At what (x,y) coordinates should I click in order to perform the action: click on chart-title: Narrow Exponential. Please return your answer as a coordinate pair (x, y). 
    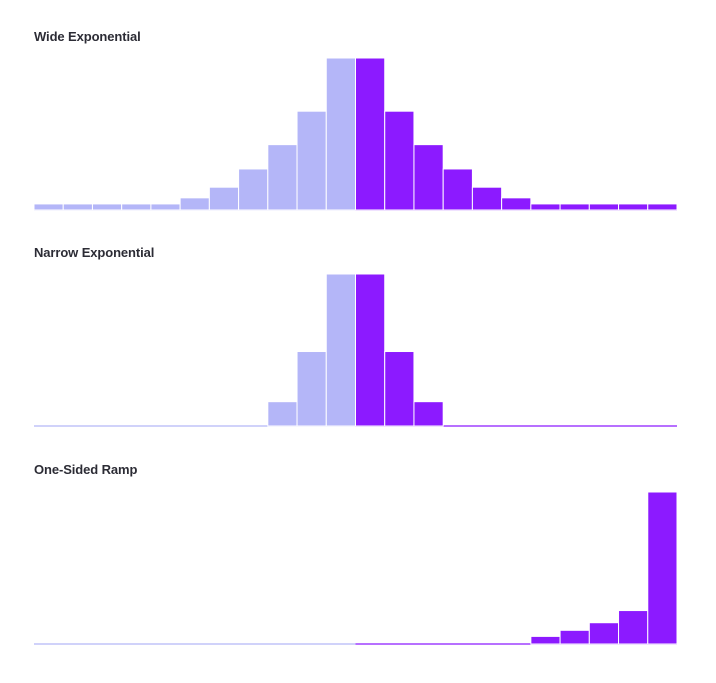
    Looking at the image, I should click on (94, 252).